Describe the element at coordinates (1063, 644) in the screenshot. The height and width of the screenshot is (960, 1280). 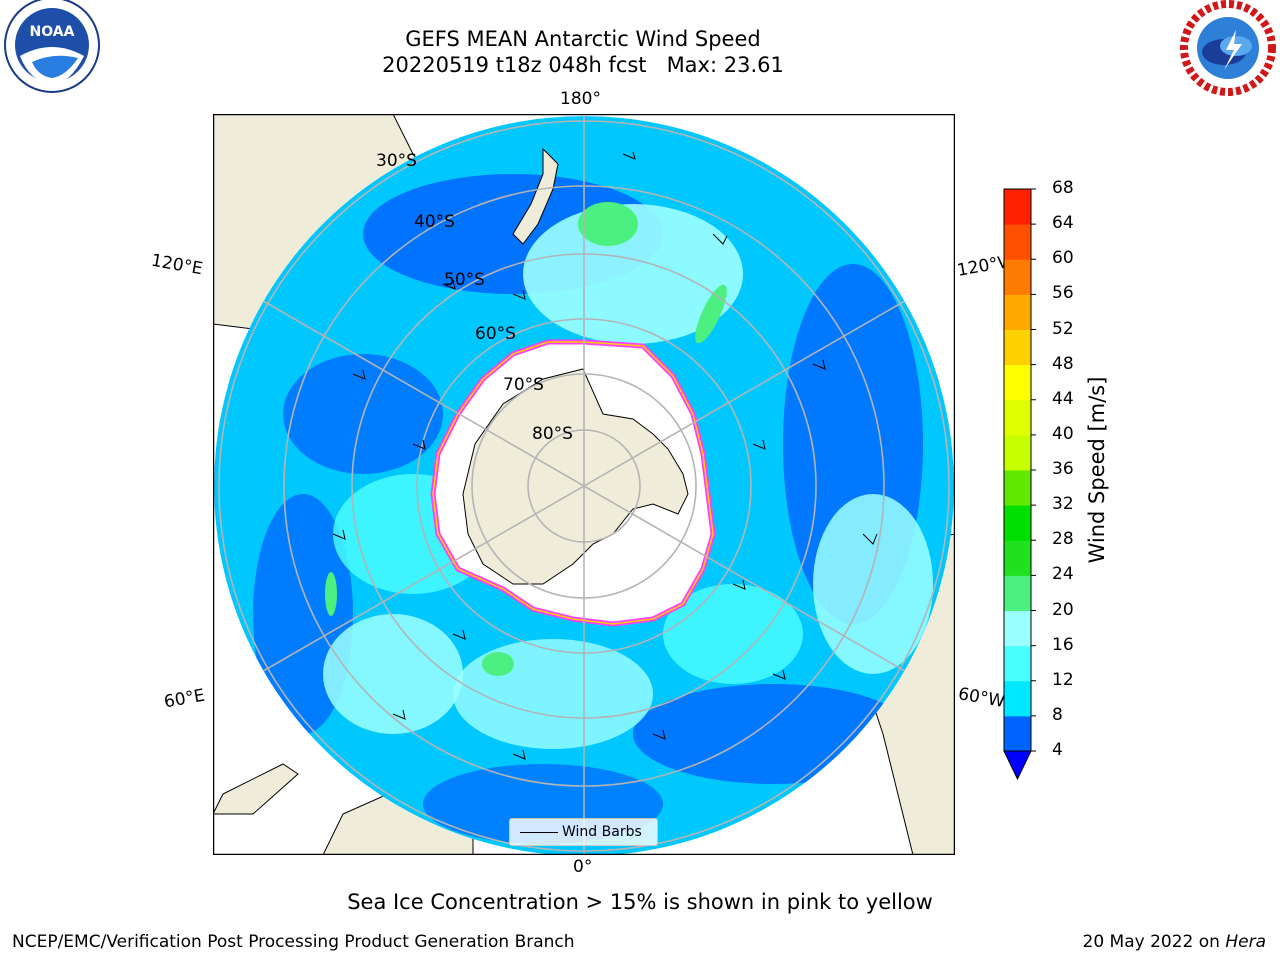
I see `colorbar-tick-label: 16` at that location.